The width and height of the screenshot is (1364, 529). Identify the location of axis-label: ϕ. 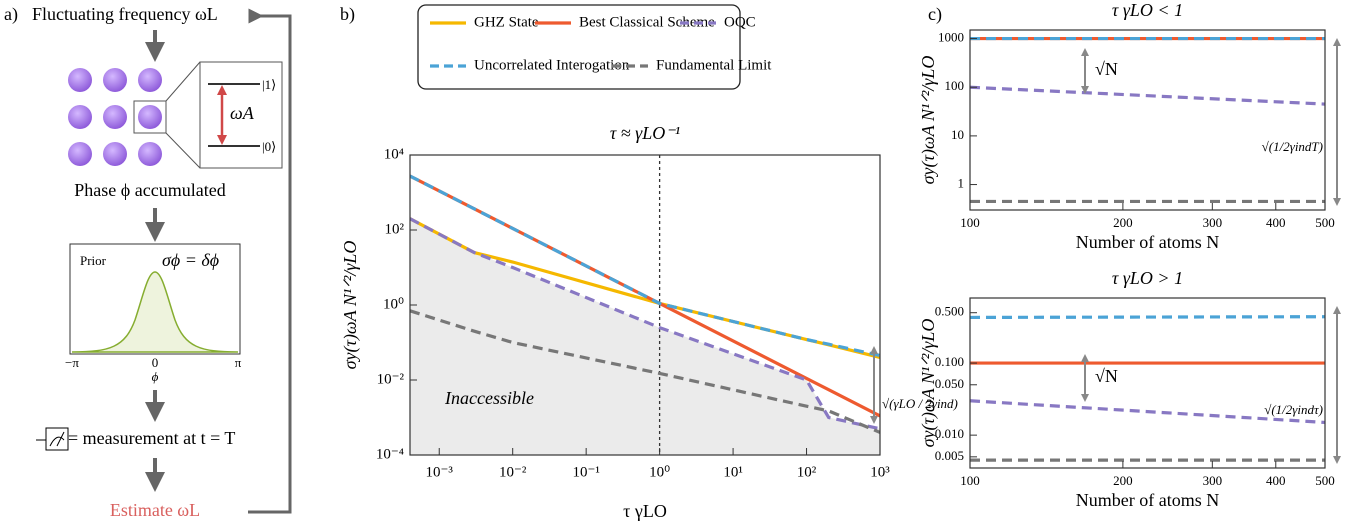
(155, 376).